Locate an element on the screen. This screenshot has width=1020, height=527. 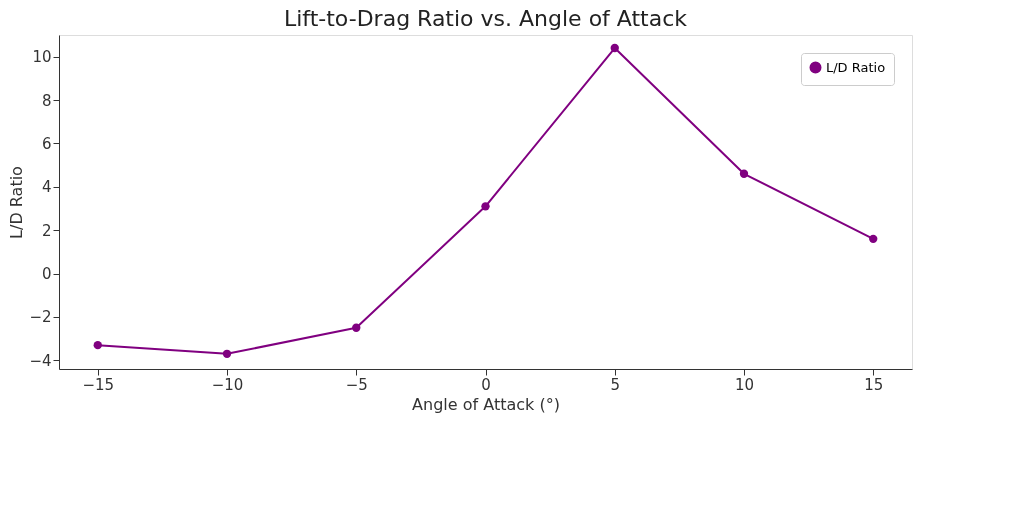
x-tick-label: −15 is located at coordinates (98, 384).